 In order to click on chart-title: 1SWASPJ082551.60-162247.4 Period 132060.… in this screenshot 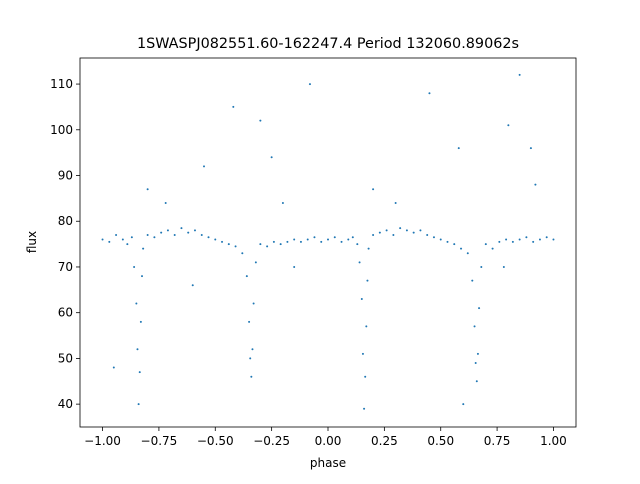, I will do `click(328, 44)`.